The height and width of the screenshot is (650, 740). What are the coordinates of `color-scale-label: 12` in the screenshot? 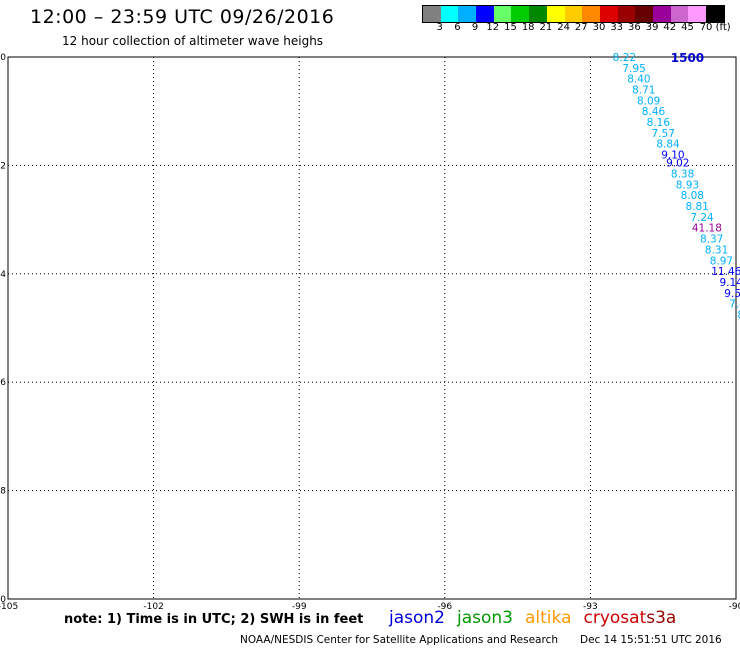 It's located at (493, 27).